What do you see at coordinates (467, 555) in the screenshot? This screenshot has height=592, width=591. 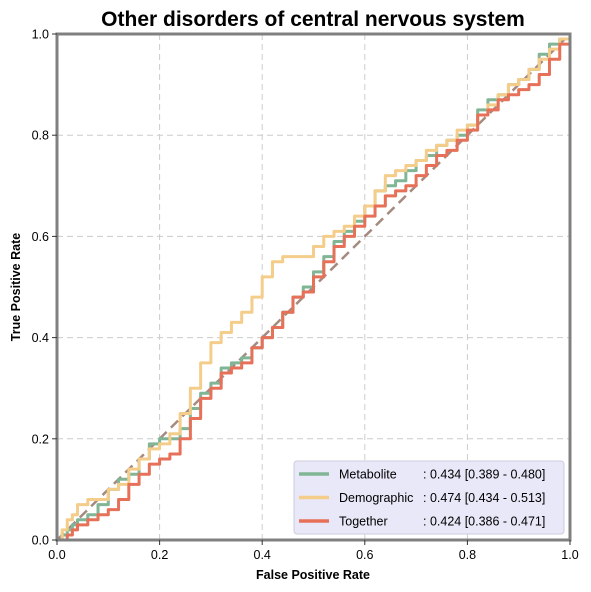 I see `x-tick-label: 0.8` at bounding box center [467, 555].